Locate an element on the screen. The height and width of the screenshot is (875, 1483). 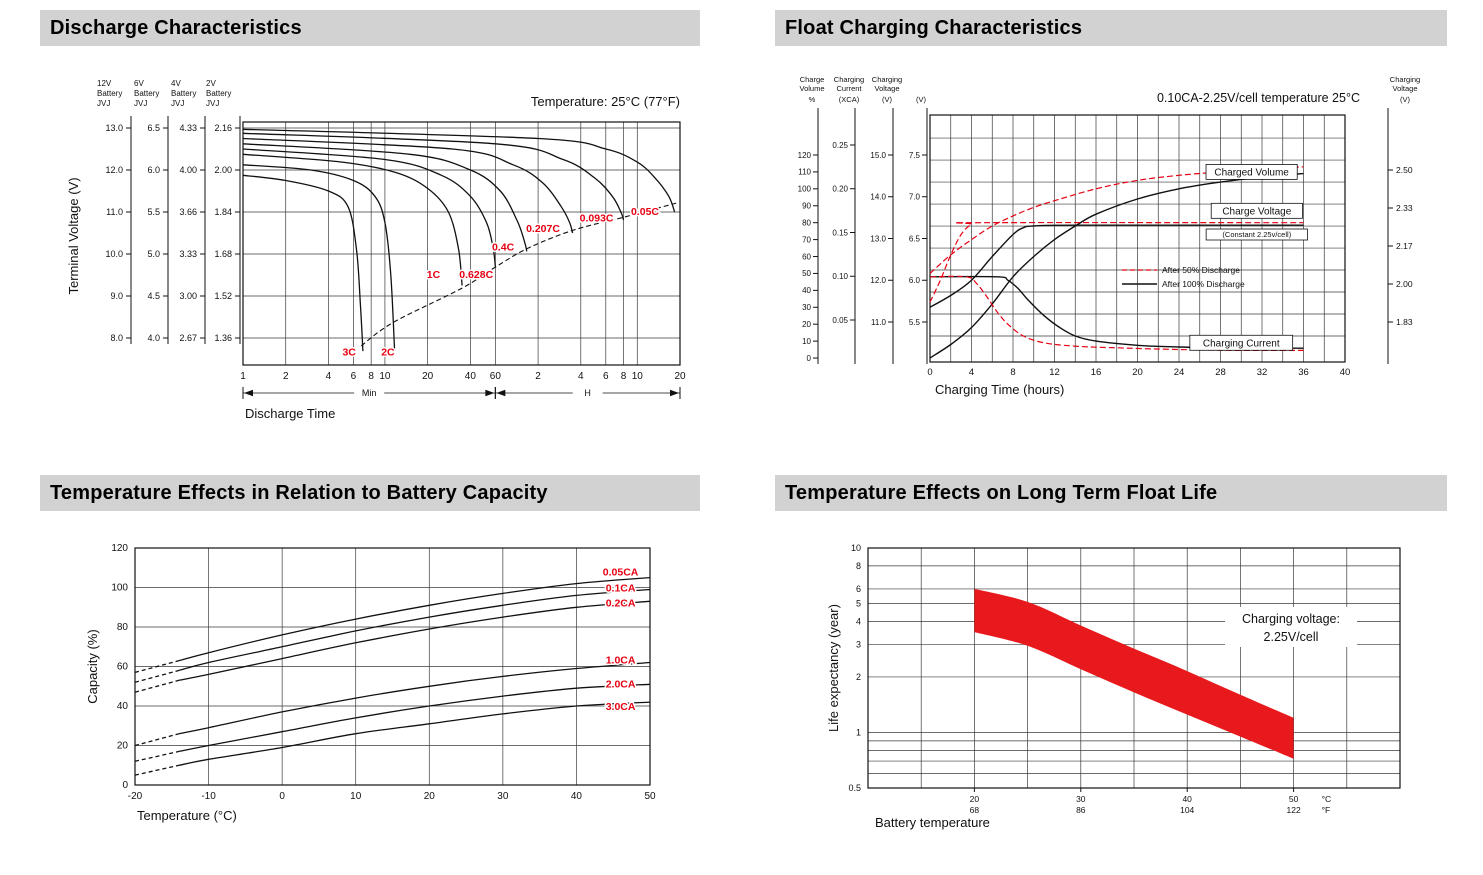
life-xlabel: Battery temperature is located at coordinates (932, 822).